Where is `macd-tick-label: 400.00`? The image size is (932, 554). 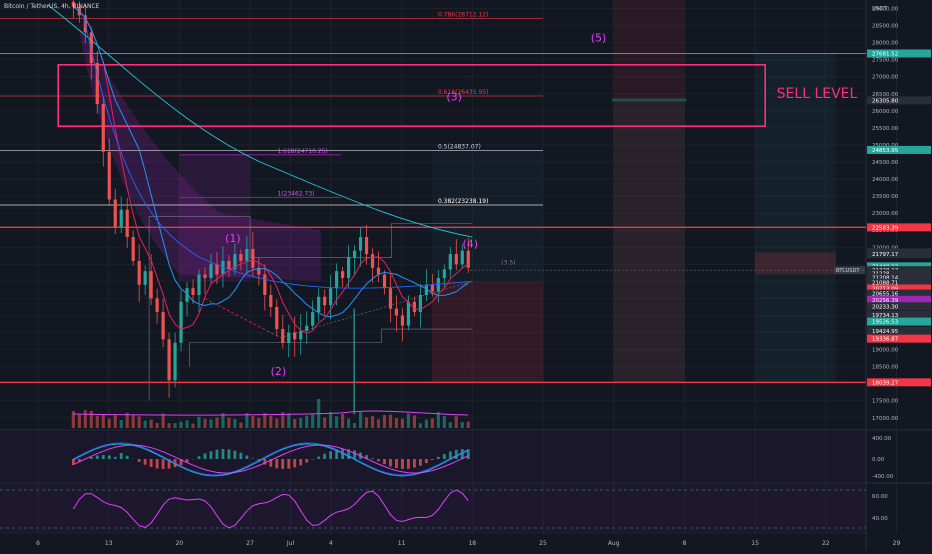 macd-tick-label: 400.00 is located at coordinates (882, 439).